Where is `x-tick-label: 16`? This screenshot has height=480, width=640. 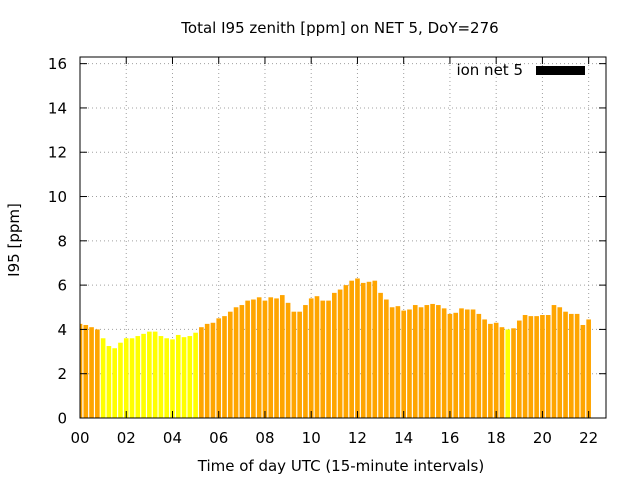
x-tick-label: 16 is located at coordinates (449, 438).